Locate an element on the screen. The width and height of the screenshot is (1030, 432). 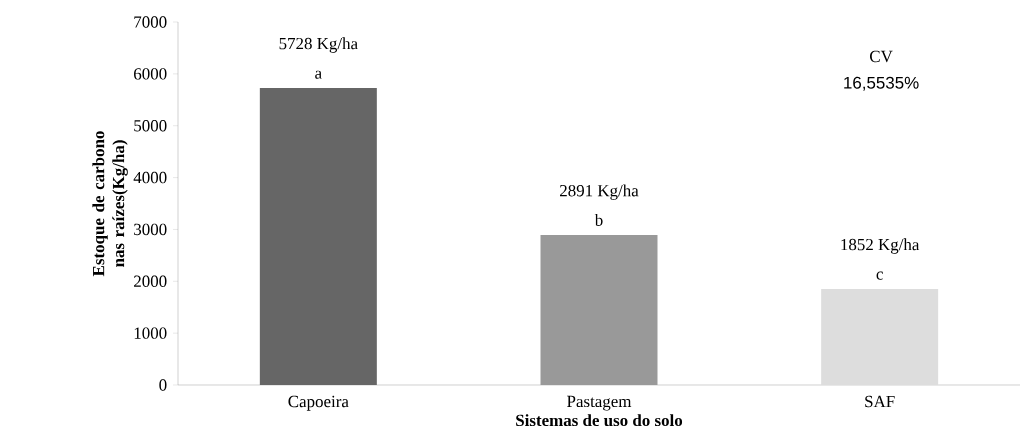
data-label: 1852 Kg/ha is located at coordinates (880, 246).